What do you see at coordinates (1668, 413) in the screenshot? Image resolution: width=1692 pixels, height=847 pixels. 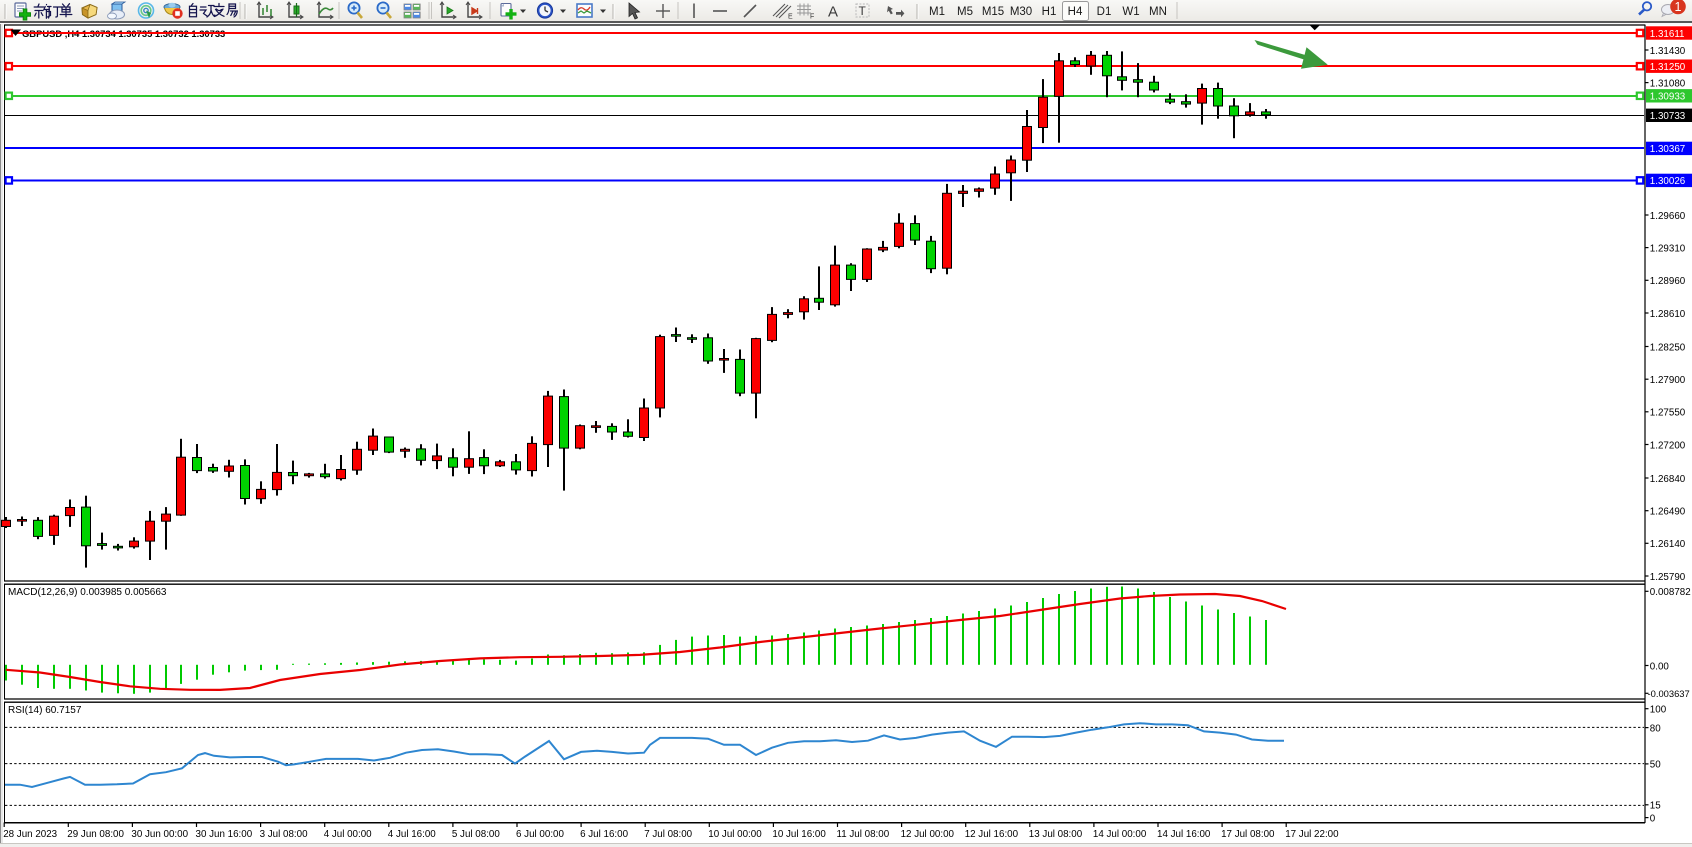 I see `svg-text: 1.27550` at bounding box center [1668, 413].